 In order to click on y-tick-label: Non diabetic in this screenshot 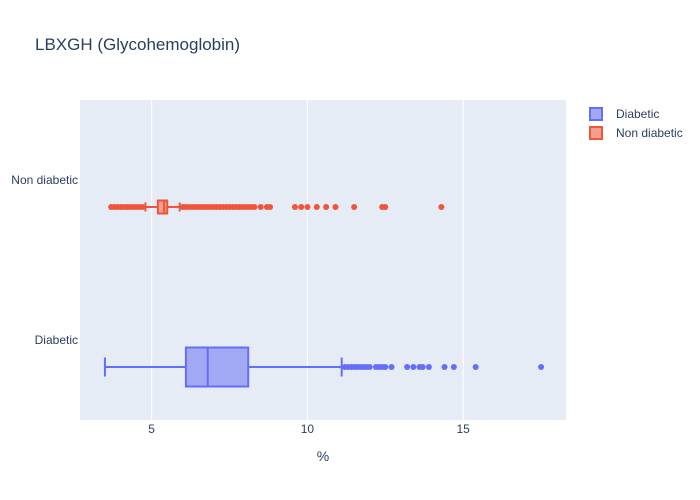, I will do `click(44, 180)`.